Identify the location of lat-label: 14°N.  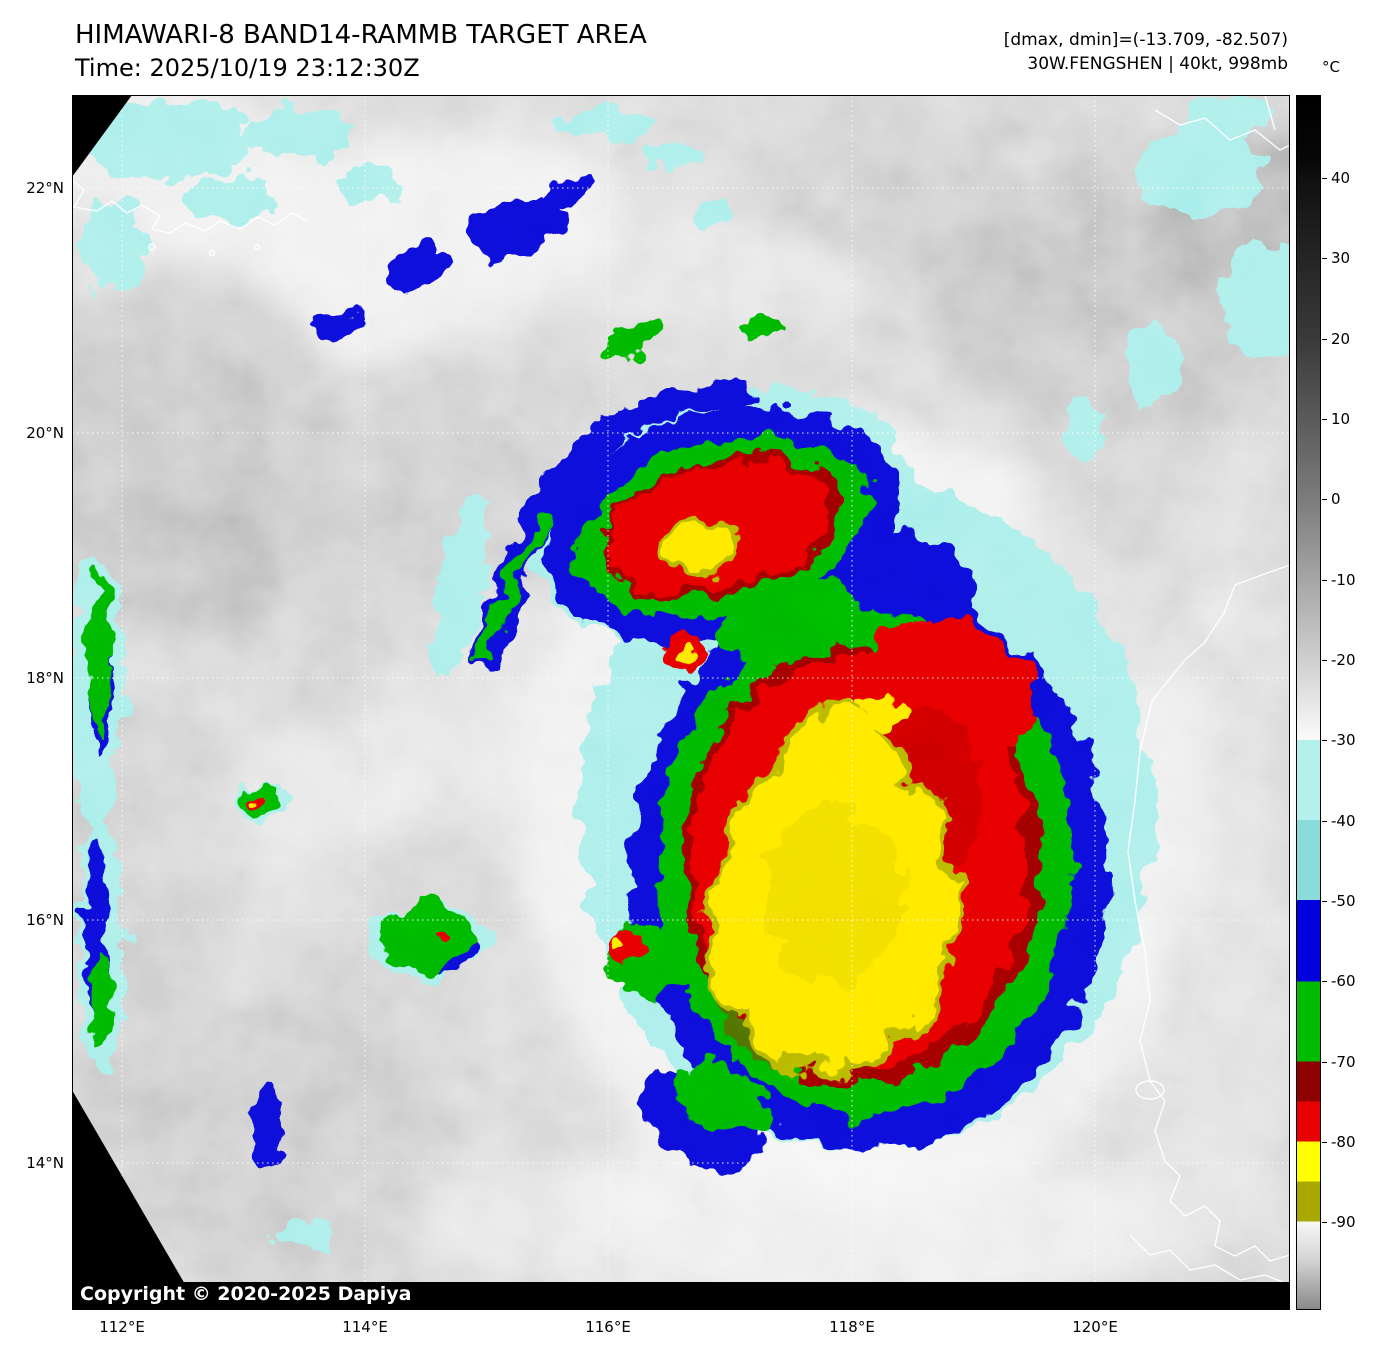
(45, 1163).